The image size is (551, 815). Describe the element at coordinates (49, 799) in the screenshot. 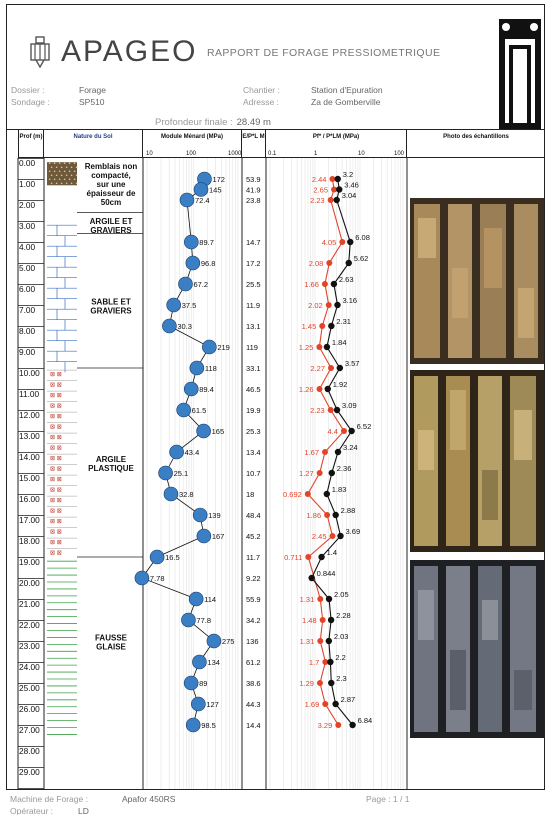

I see `machine-label: Machine de Forage :` at that location.